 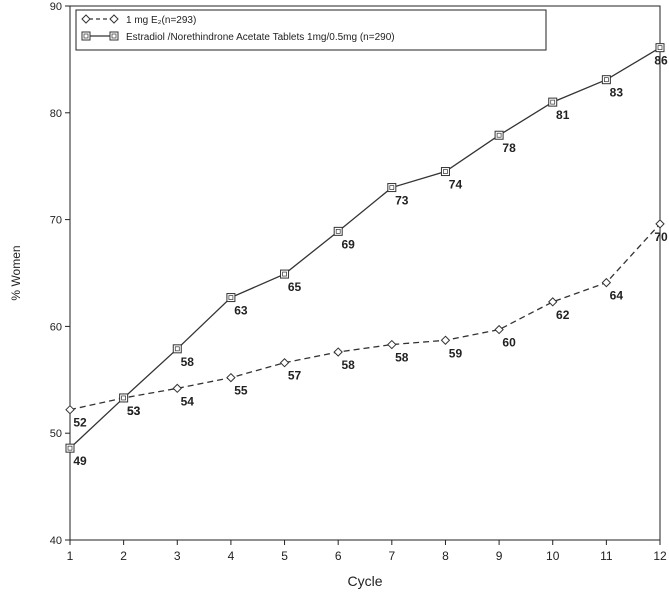 What do you see at coordinates (349, 244) in the screenshot?
I see `data-label: 69` at bounding box center [349, 244].